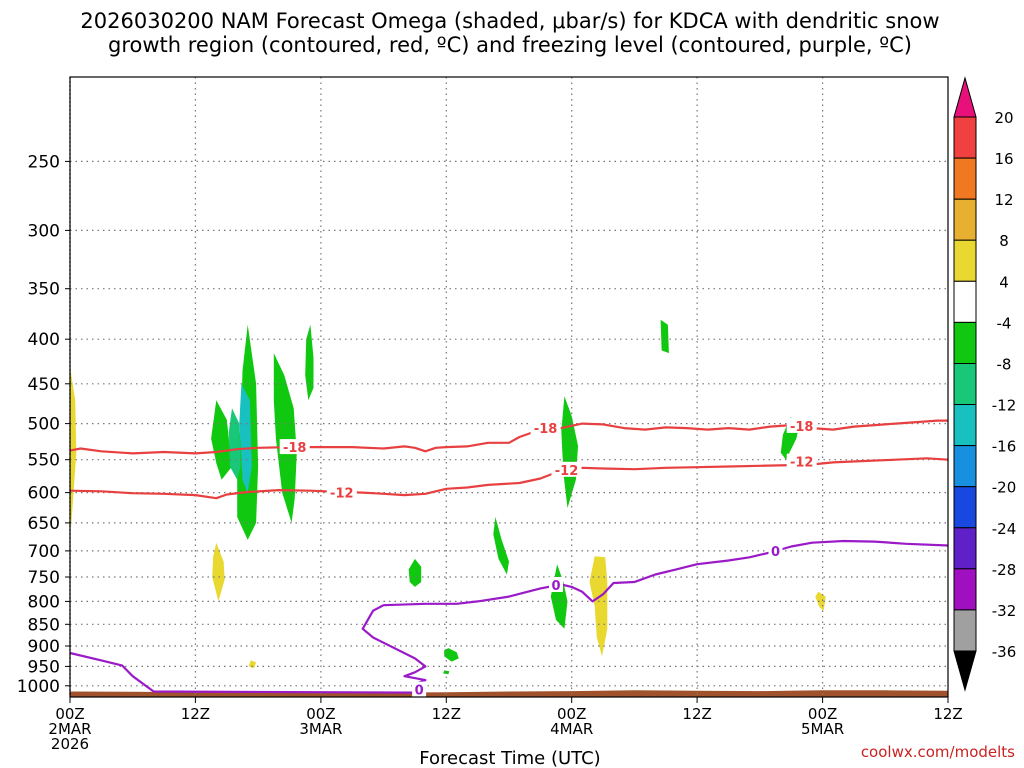 This screenshot has height=768, width=1024. What do you see at coordinates (1004, 406) in the screenshot?
I see `colorbar-label: -12` at bounding box center [1004, 406].